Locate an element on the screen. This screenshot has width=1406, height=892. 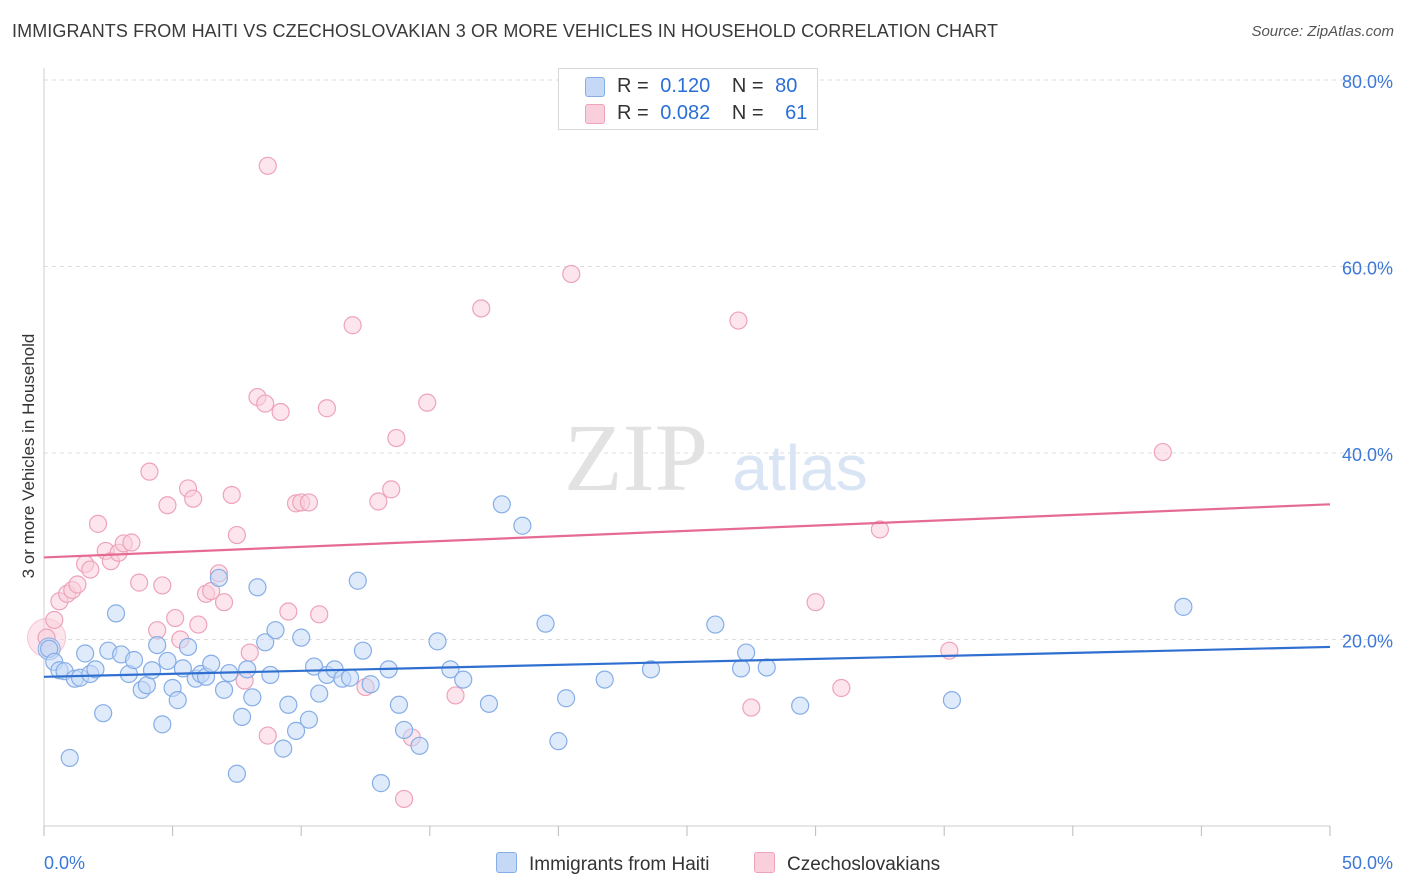
source-credit: Source: ZipAtlas.com is located at coordinates (1322, 31).